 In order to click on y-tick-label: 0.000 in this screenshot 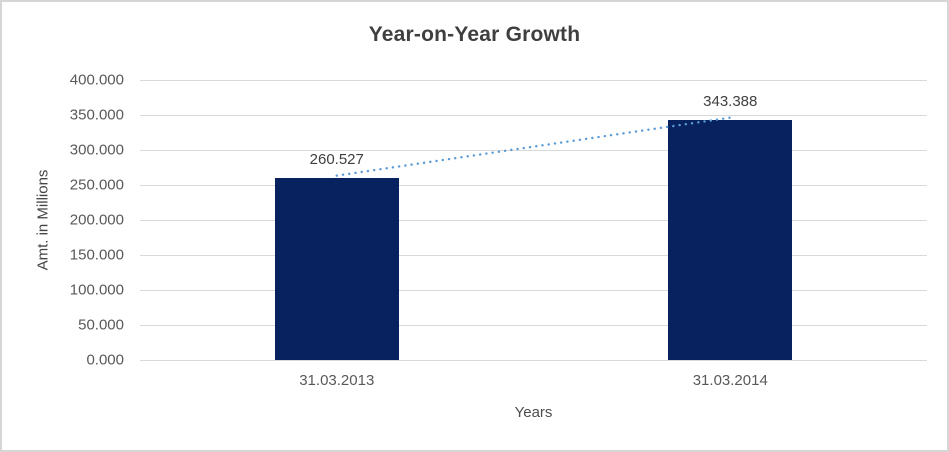, I will do `click(105, 360)`.